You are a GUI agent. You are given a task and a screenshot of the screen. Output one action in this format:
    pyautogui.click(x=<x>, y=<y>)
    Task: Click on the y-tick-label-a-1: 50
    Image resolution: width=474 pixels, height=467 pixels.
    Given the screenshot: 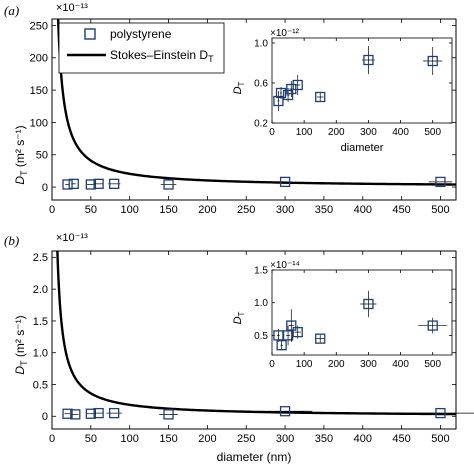 What is the action you would take?
    pyautogui.click(x=42, y=156)
    